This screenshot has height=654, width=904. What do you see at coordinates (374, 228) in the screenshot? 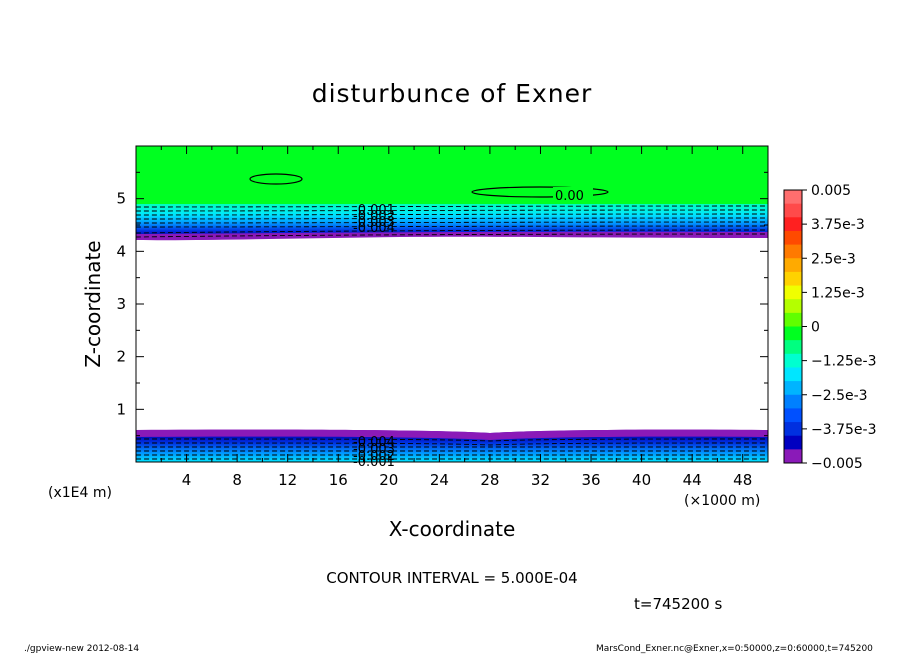
I see `contour-label-top-4: -0.004` at bounding box center [374, 228].